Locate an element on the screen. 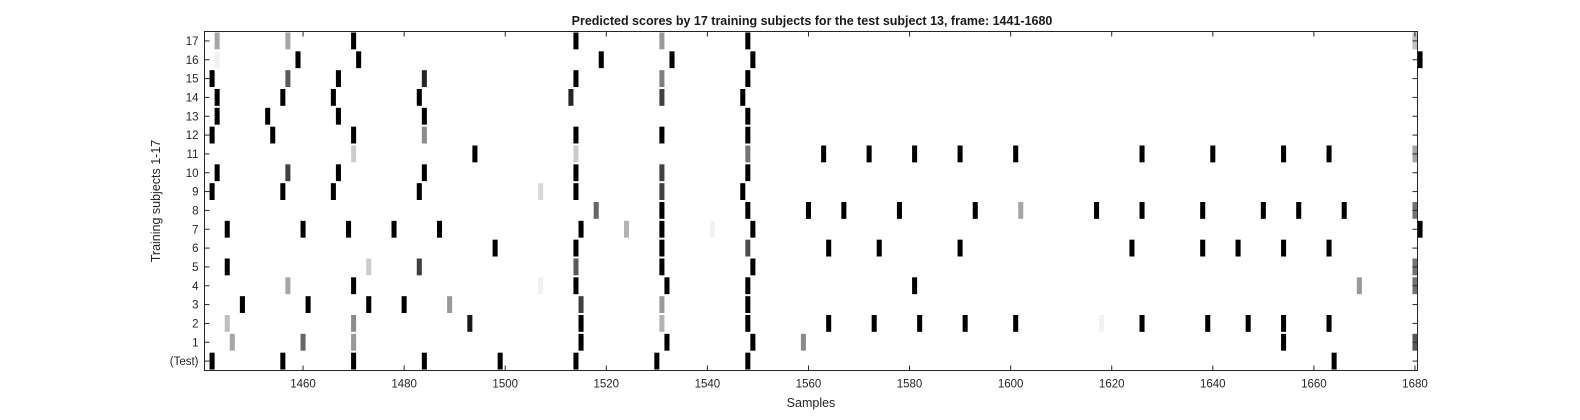  y-tick-label-2: 2 is located at coordinates (195, 324).